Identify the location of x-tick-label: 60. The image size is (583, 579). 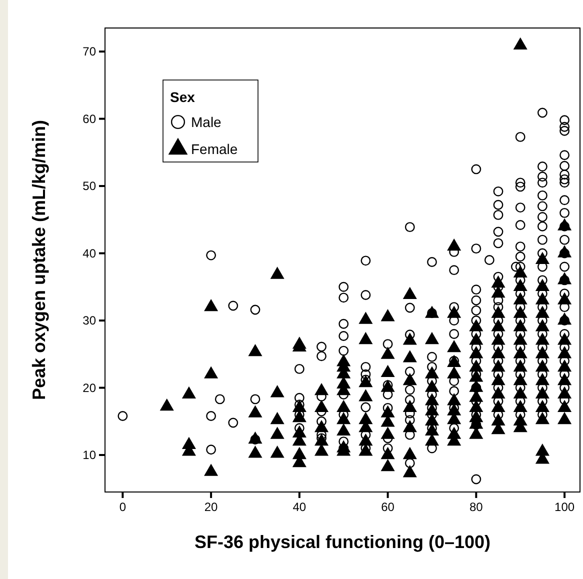
(388, 507).